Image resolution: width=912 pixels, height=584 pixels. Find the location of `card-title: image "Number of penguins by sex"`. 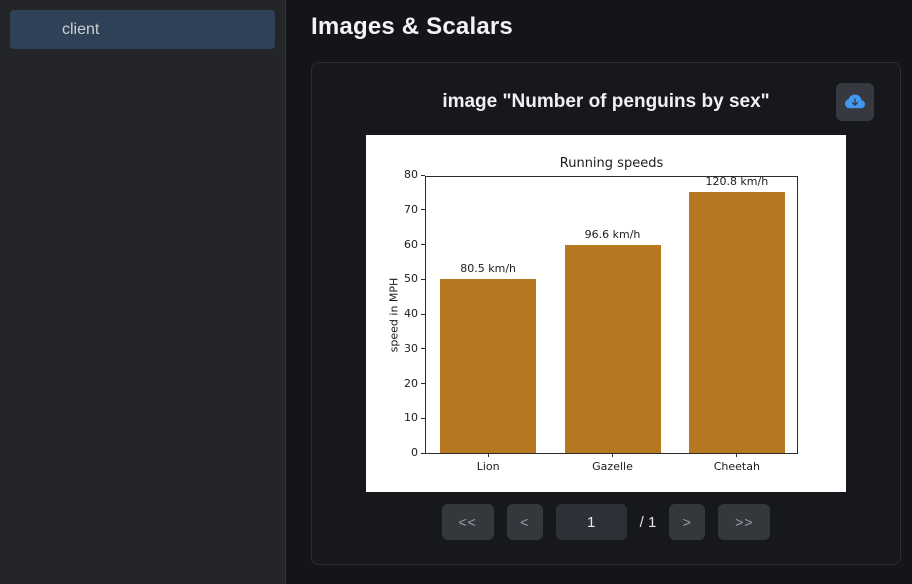

card-title: image "Number of penguins by sex" is located at coordinates (606, 101).